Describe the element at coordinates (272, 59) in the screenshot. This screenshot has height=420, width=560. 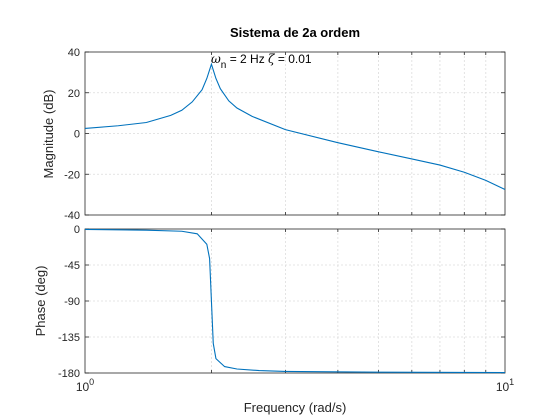
I see `annotation-zeta: ζ` at that location.